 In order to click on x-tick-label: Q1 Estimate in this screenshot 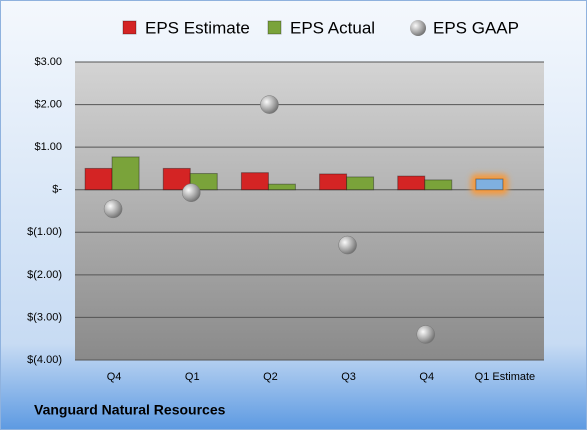, I will do `click(505, 377)`.